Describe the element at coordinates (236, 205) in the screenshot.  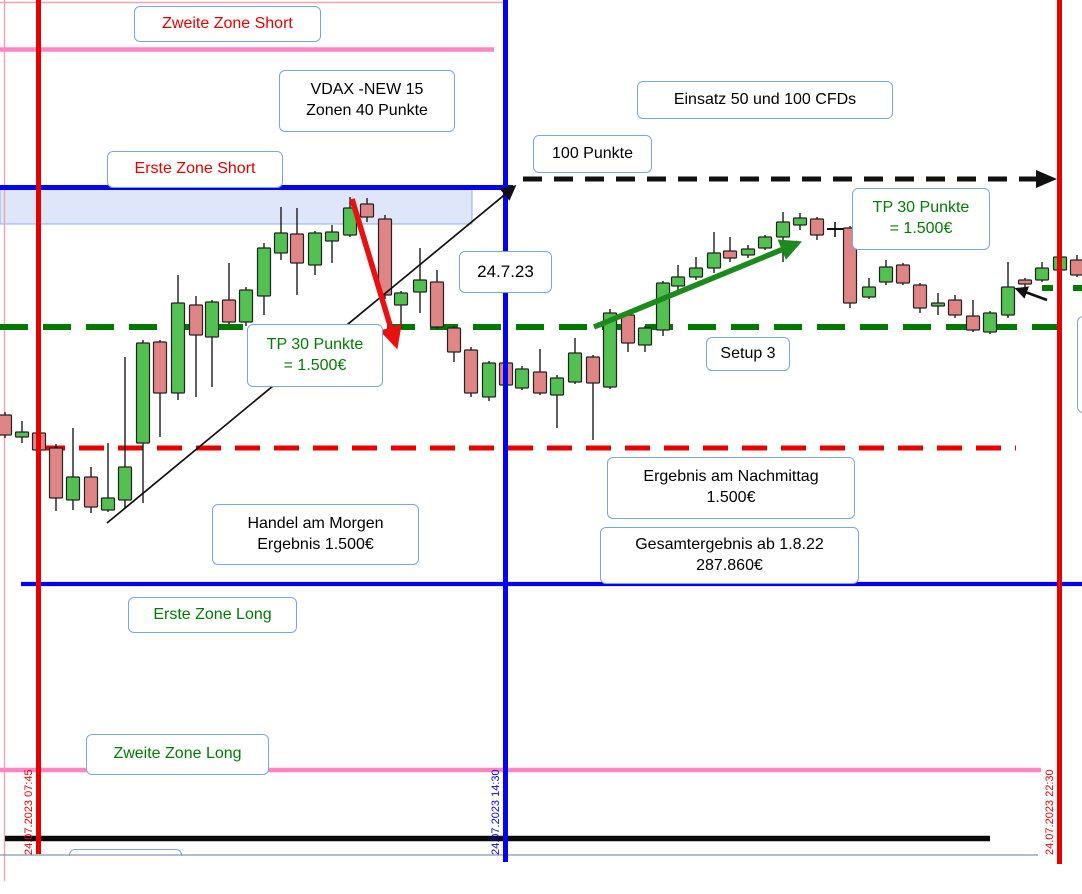
I see `erste-zone-short-band` at that location.